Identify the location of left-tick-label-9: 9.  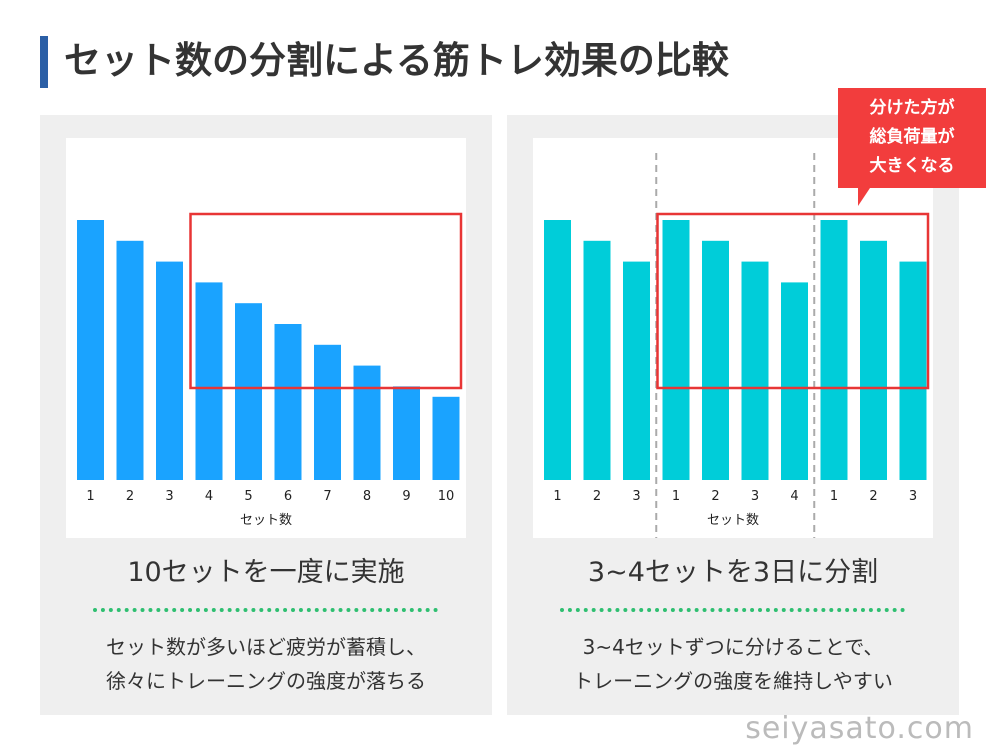
(406, 496).